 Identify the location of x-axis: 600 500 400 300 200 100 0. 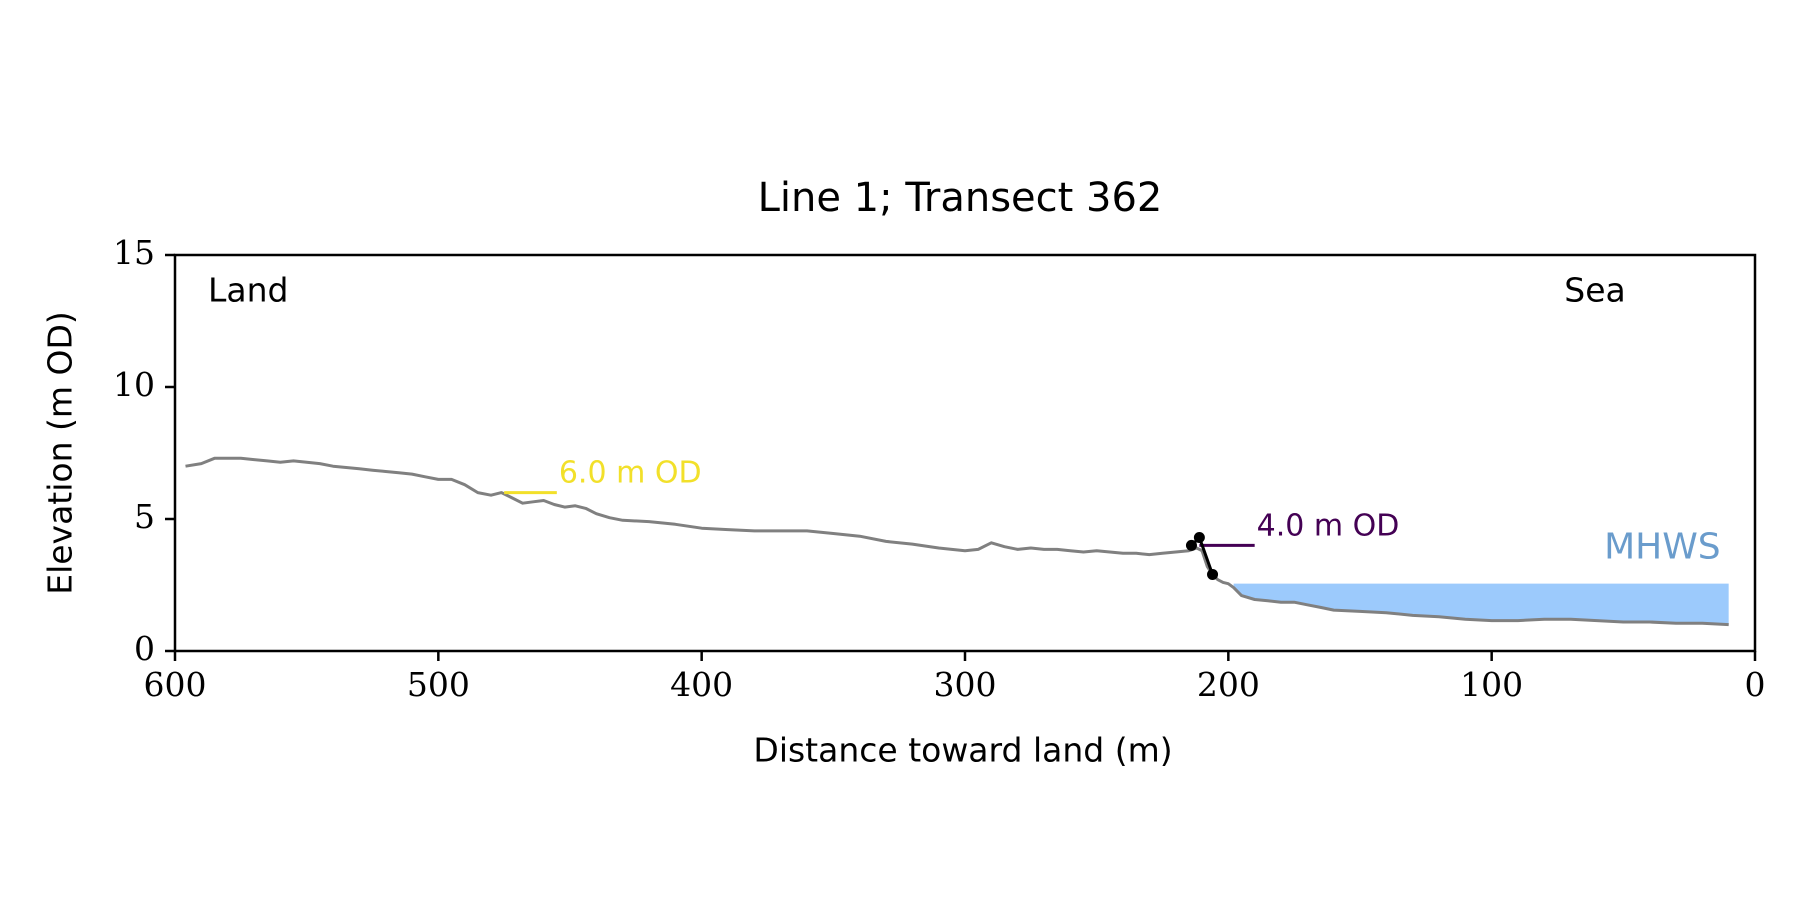
(955, 677).